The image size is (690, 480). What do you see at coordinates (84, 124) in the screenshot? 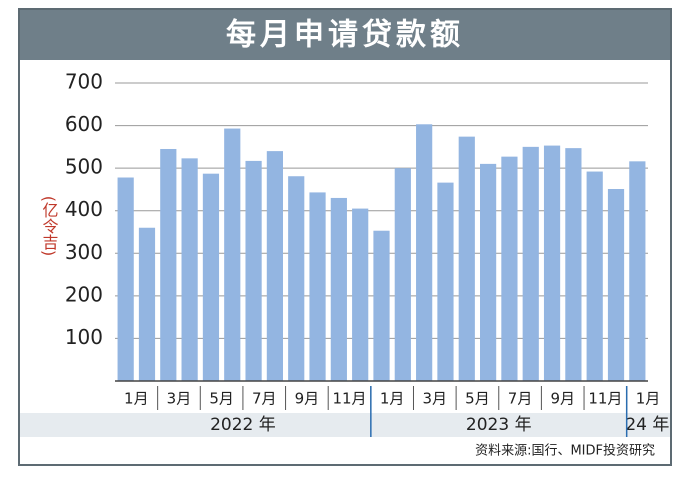
I see `y-tick-label: 600` at bounding box center [84, 124].